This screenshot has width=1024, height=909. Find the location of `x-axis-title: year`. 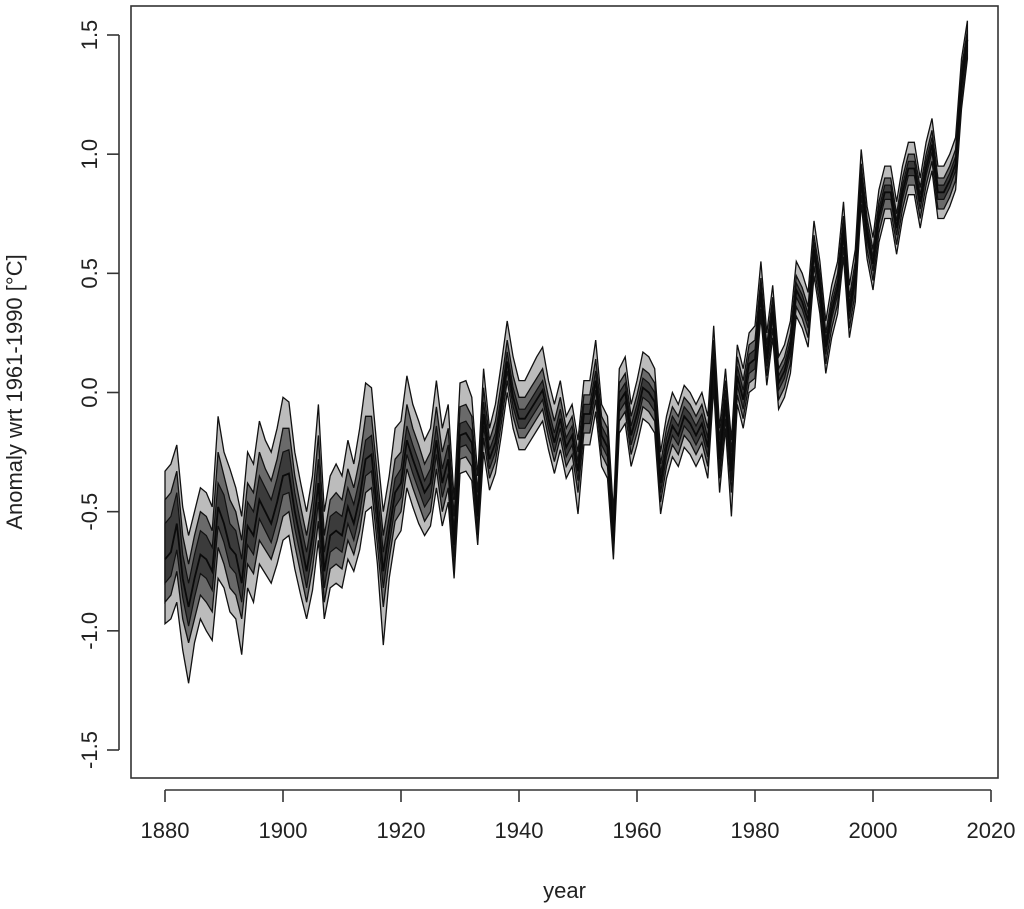

x-axis-title: year is located at coordinates (564, 890).